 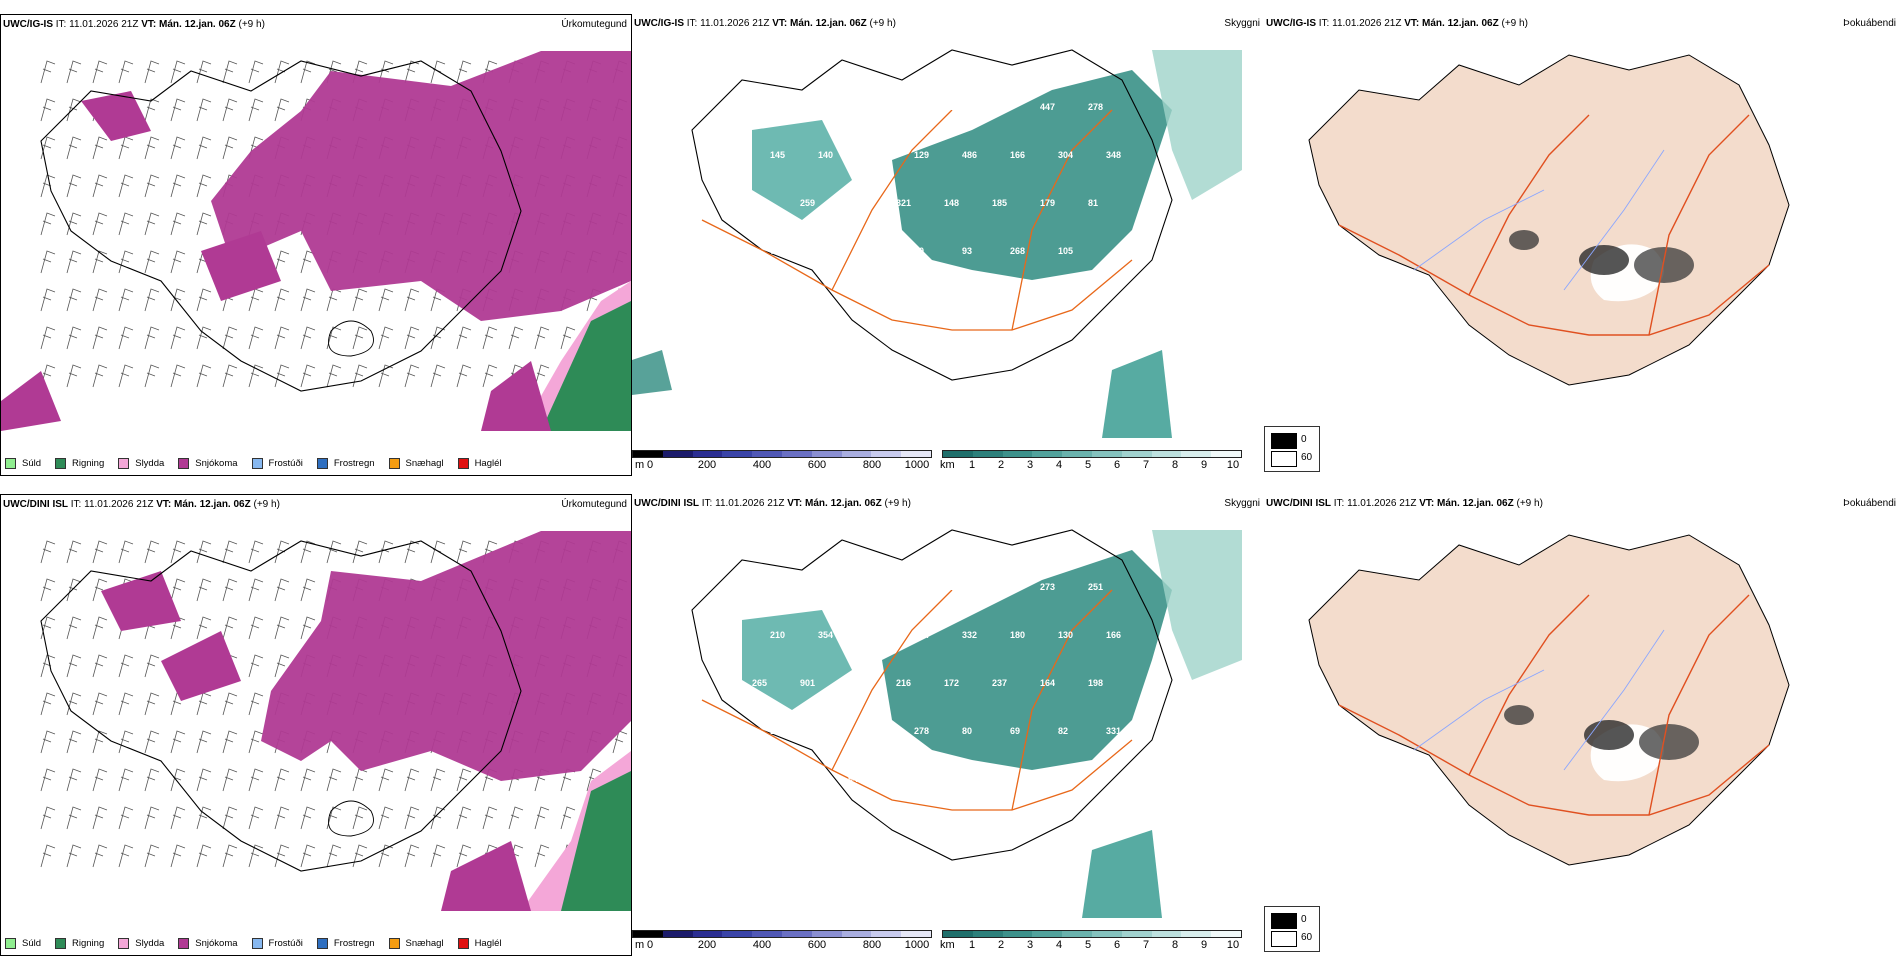 What do you see at coordinates (707, 945) in the screenshot?
I see `colorbar-tick: 200` at bounding box center [707, 945].